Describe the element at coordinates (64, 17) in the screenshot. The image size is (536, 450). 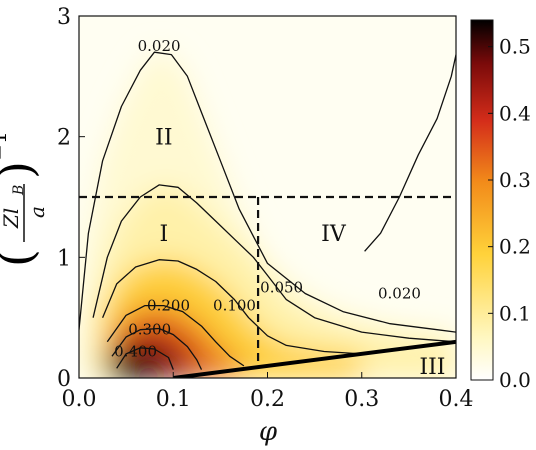
I see `y-tick-label: 3` at that location.